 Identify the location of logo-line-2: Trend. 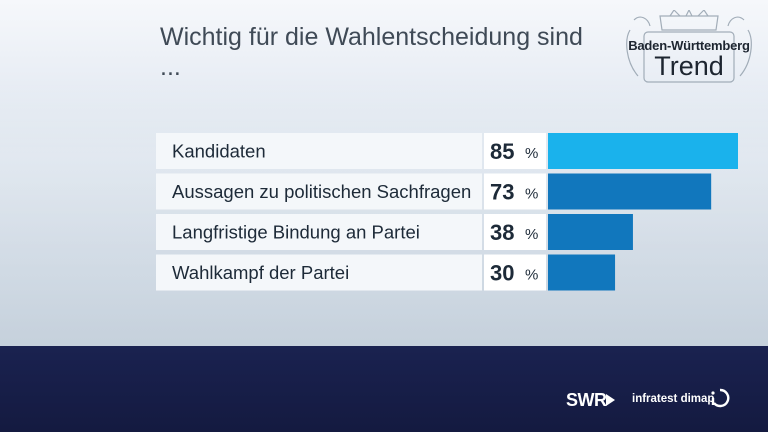
(689, 66).